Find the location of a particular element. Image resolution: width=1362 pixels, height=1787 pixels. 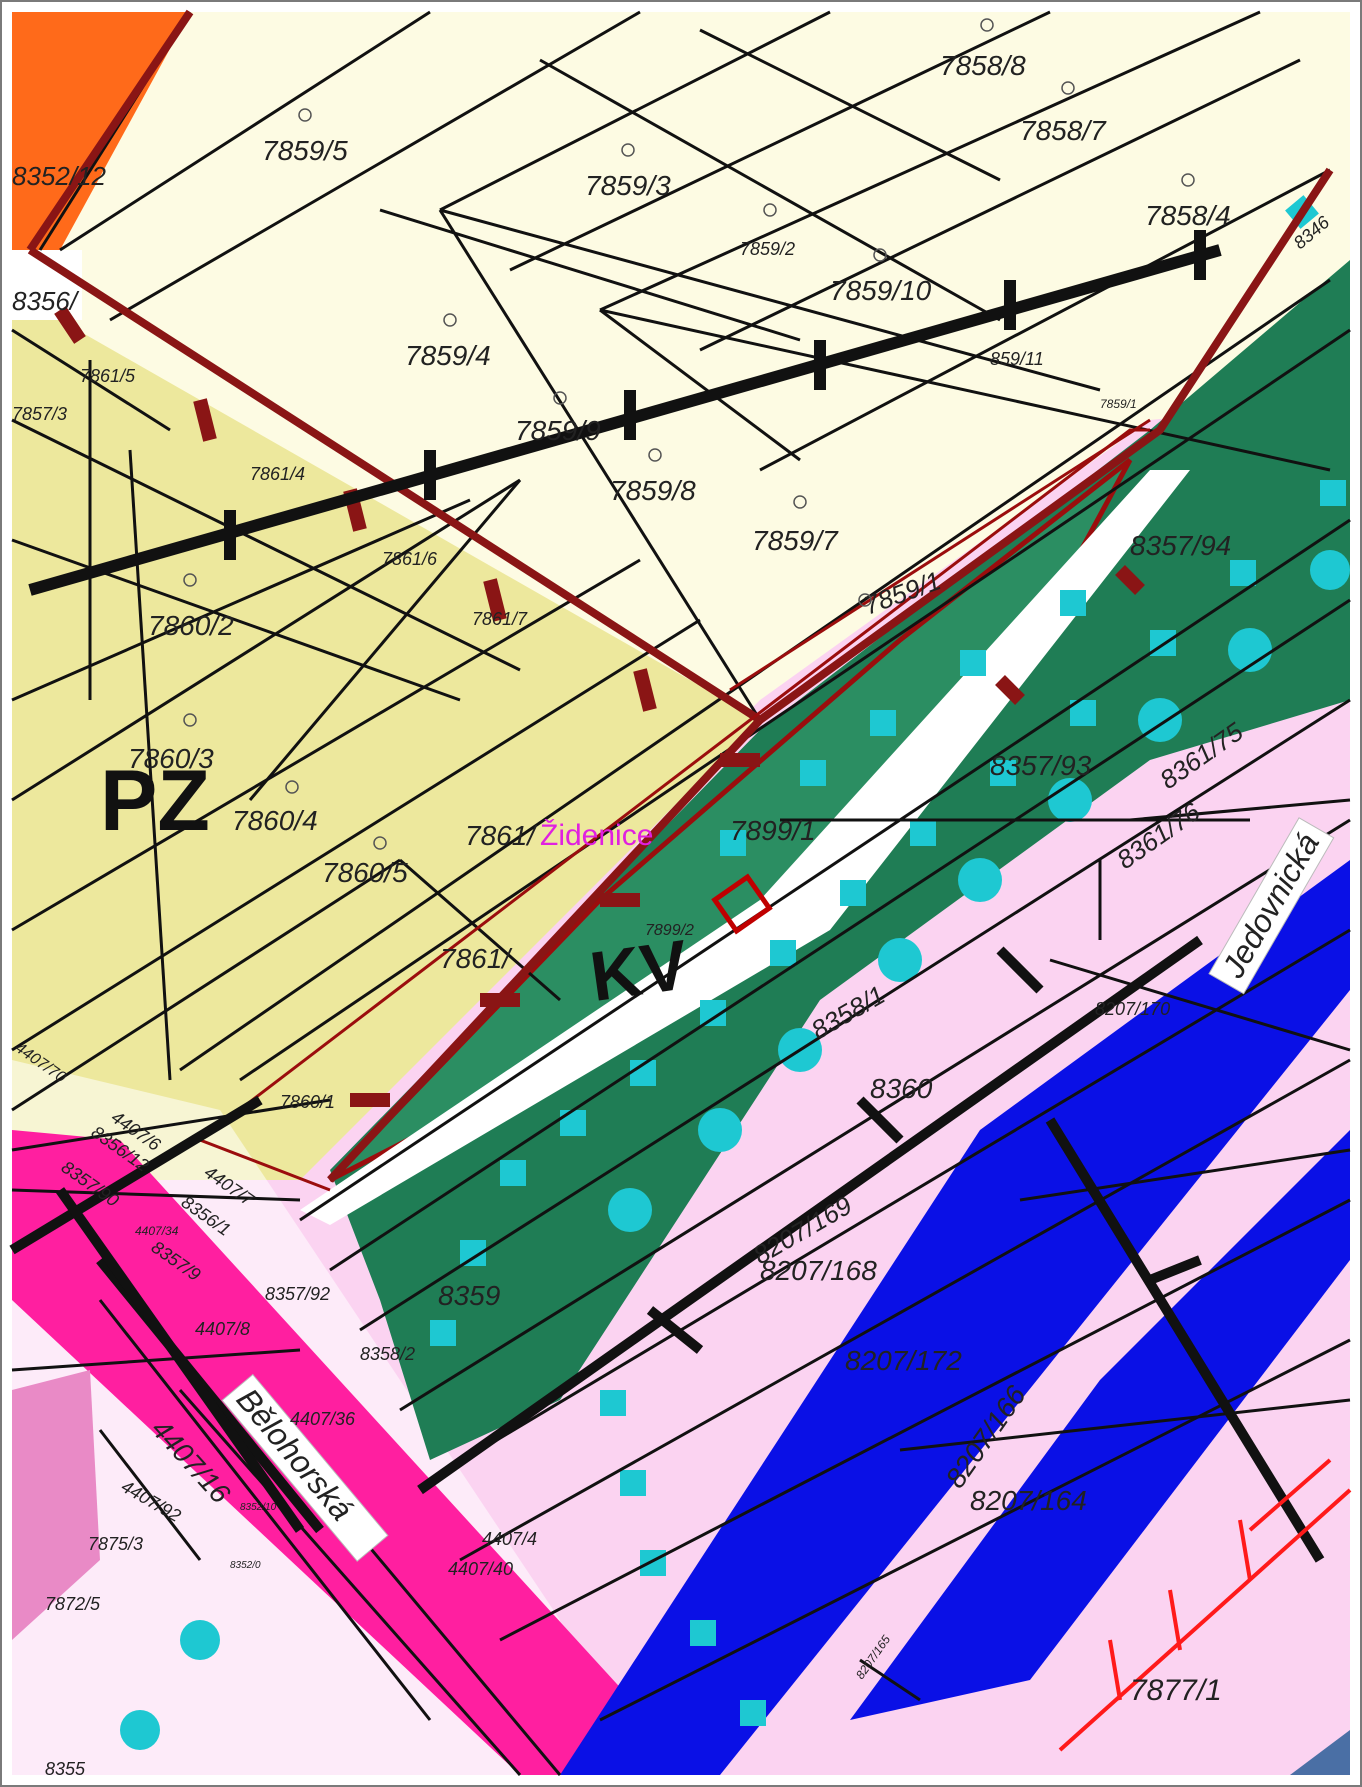

parcel-label: 7859/2 is located at coordinates (767, 249).